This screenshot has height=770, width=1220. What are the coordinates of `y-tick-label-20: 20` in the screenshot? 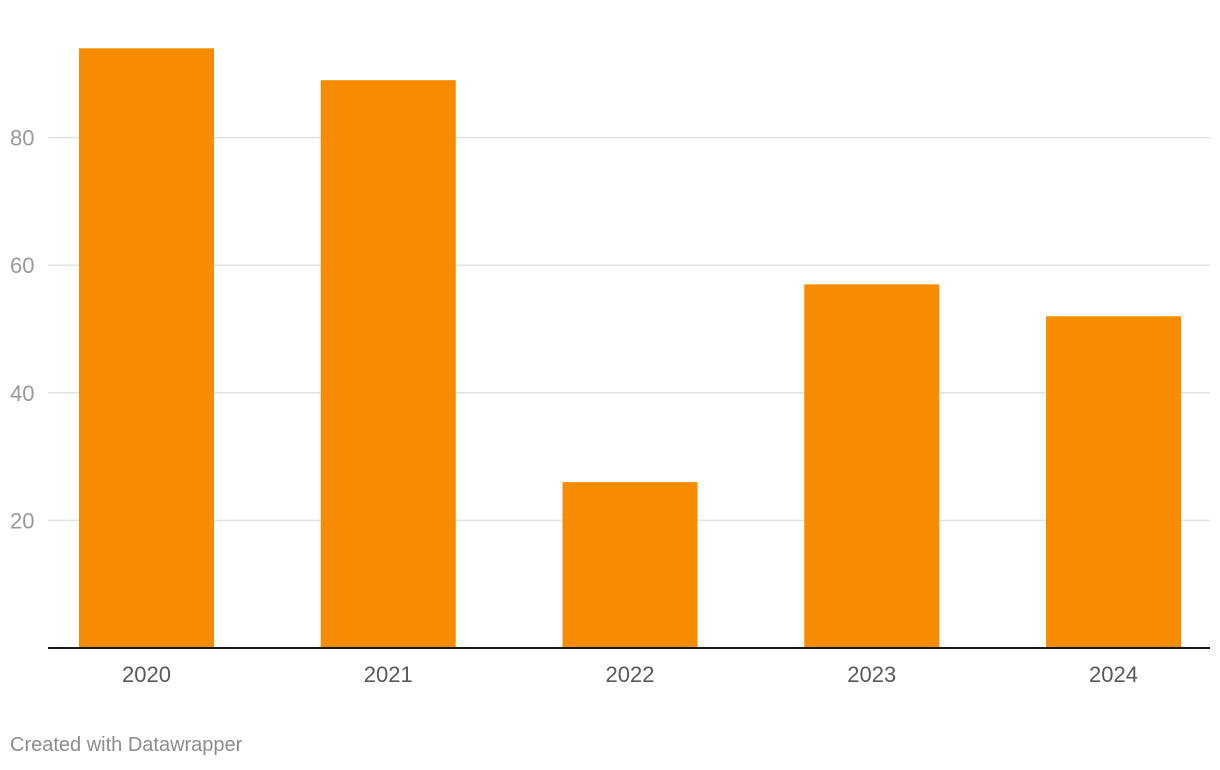 It's located at (22, 520).